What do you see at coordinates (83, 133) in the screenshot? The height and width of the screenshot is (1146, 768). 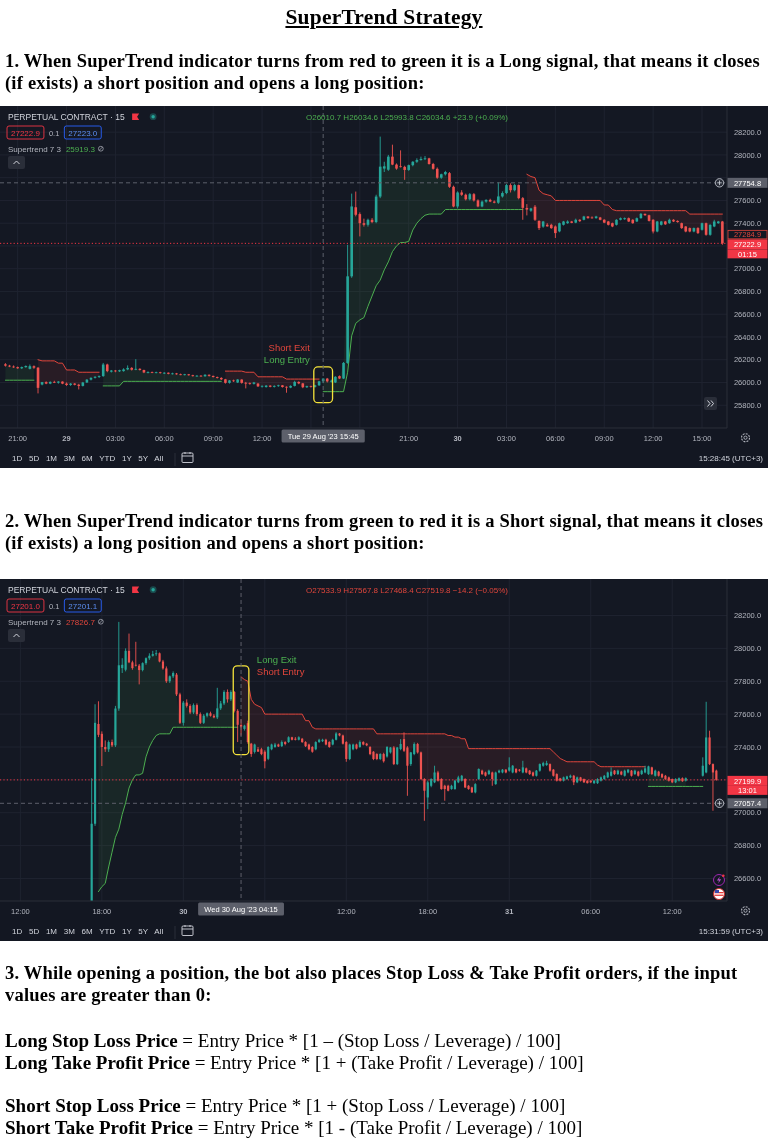 I see `annotation: 27223.0` at bounding box center [83, 133].